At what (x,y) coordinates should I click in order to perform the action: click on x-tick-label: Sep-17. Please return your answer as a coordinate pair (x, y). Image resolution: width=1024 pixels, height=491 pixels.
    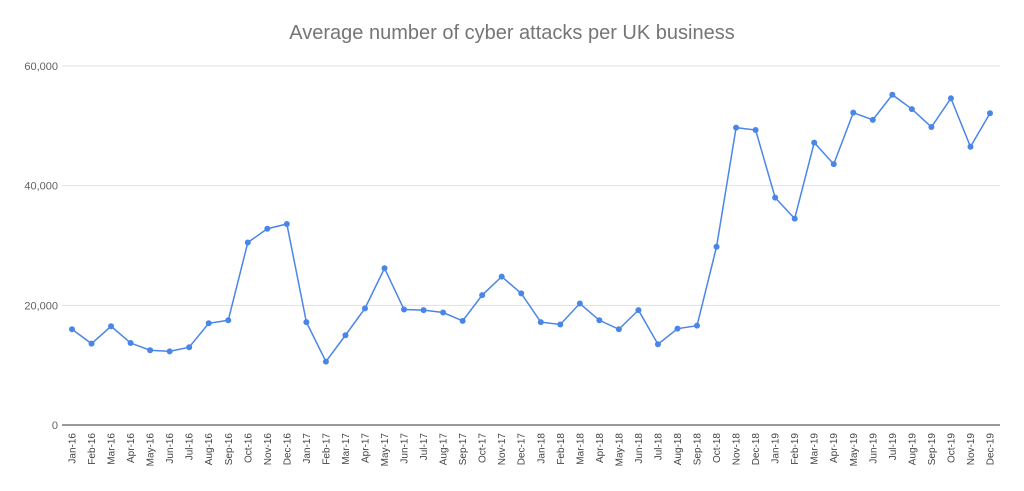
    Looking at the image, I should click on (463, 449).